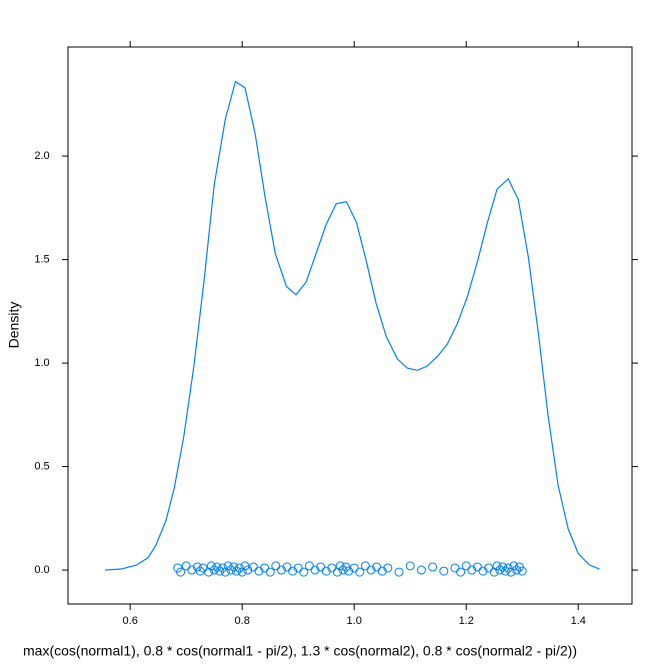 This screenshot has width=672, height=672. Describe the element at coordinates (466, 621) in the screenshot. I see `x-tick-label: 1.2` at that location.